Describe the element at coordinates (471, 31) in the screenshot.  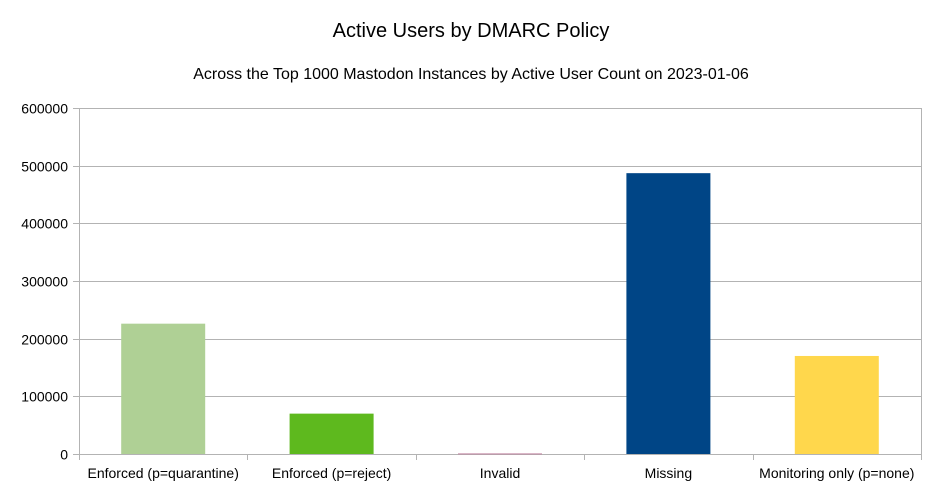
I see `chart-title: Active Users by DMARC Policy` at that location.